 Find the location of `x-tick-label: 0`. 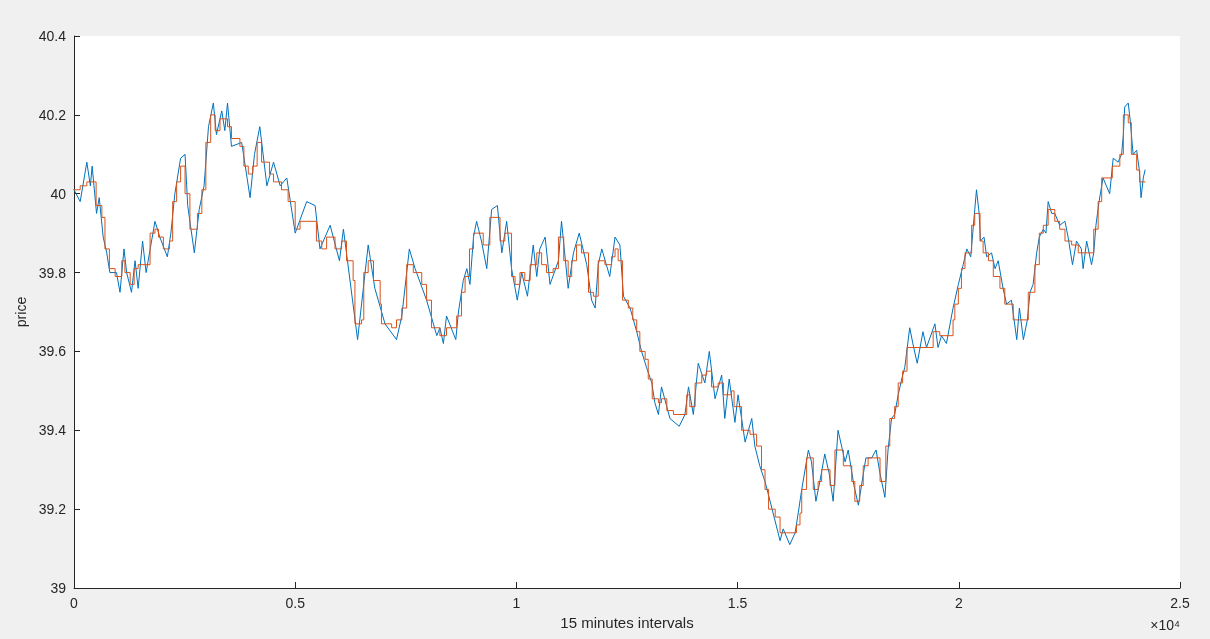

x-tick-label: 0 is located at coordinates (74, 603).